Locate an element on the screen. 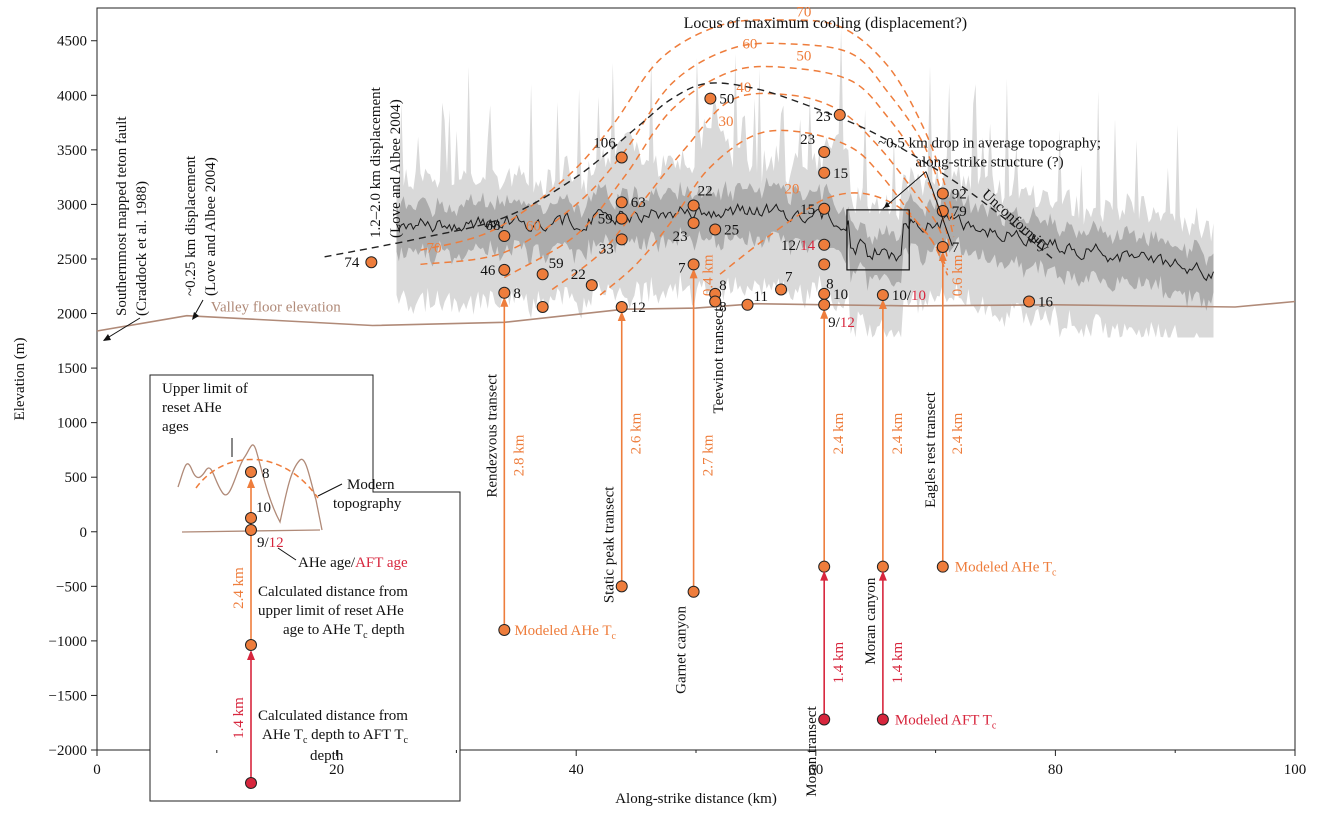  locus-label: Locus of maximum cooling (displacement?) is located at coordinates (825, 23).